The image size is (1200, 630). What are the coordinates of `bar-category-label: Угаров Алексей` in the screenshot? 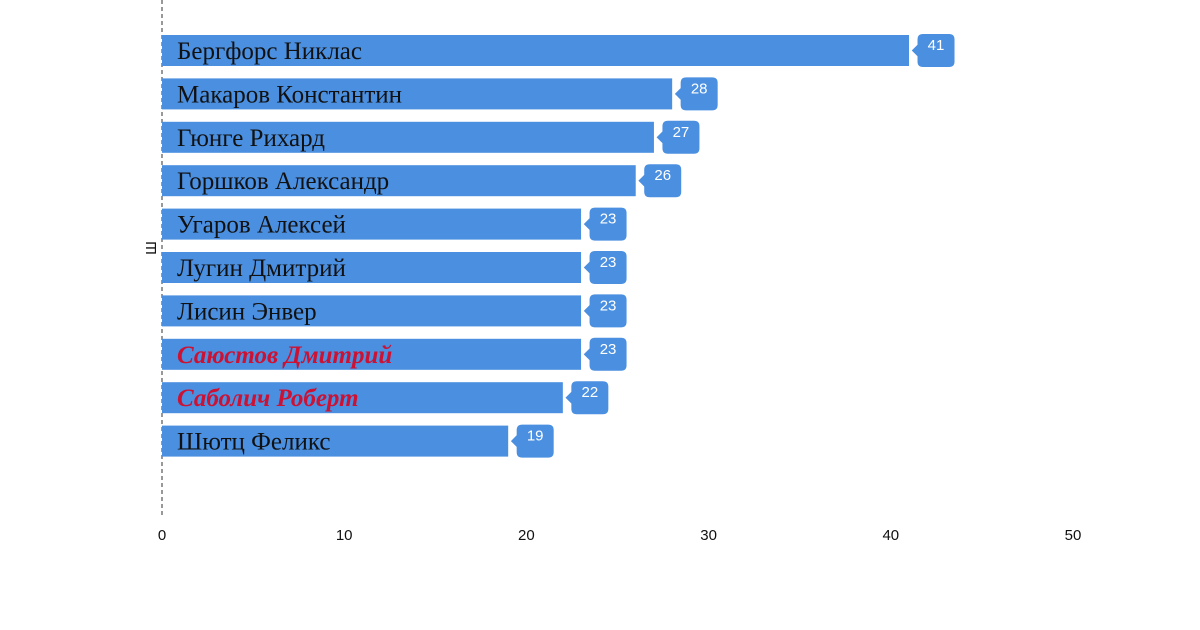 It's located at (261, 225).